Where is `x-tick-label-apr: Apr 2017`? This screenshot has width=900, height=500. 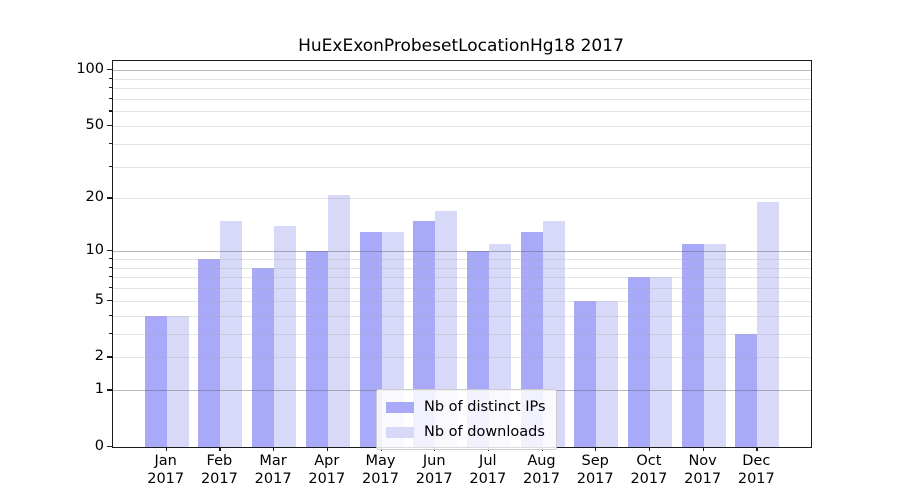
x-tick-label-apr: Apr 2017 is located at coordinates (327, 470).